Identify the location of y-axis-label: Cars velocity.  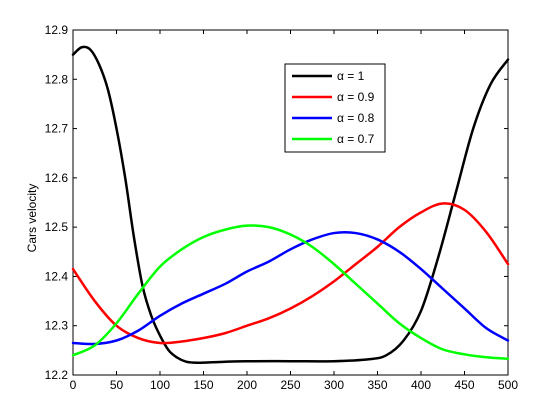
(32, 218).